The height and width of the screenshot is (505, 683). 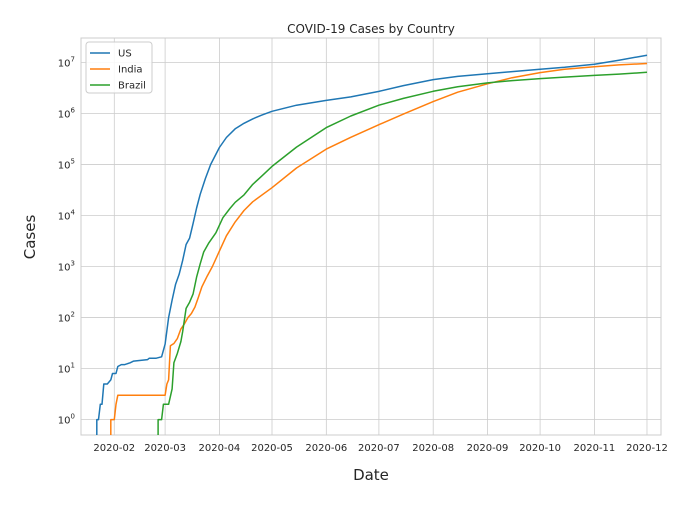 I want to click on legend: US India Brazil, so click(x=119, y=67).